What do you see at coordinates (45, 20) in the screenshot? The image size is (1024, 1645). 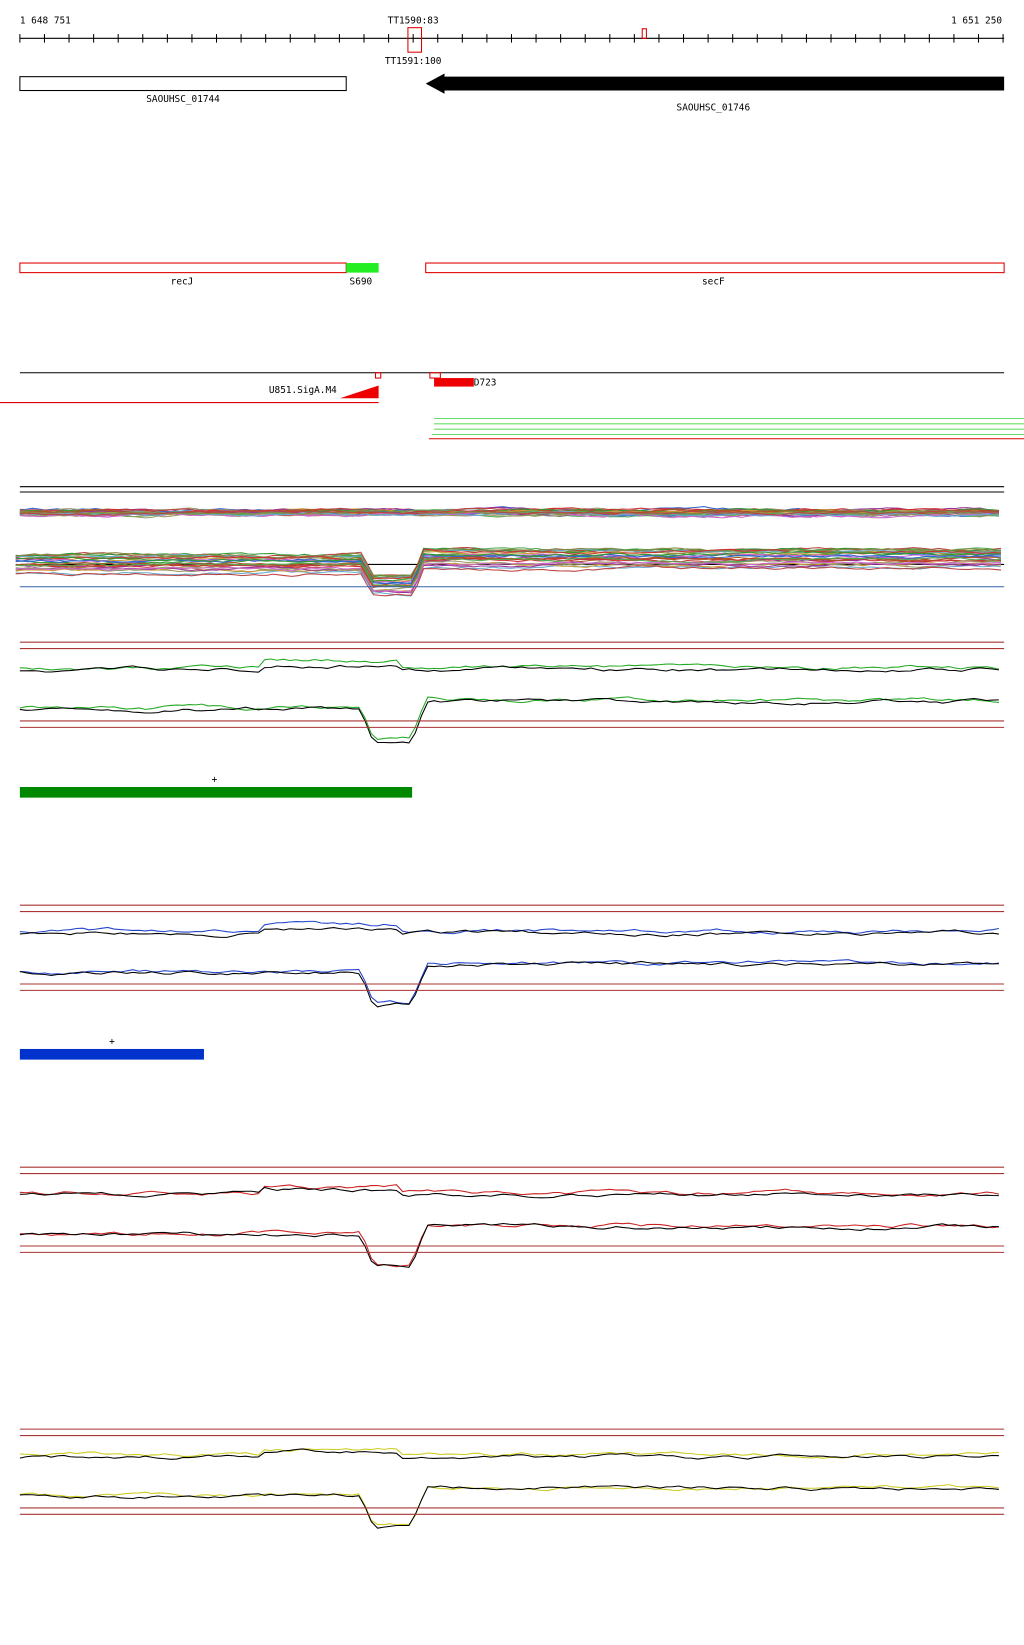 I see `ruler-start: 1 648 751` at bounding box center [45, 20].